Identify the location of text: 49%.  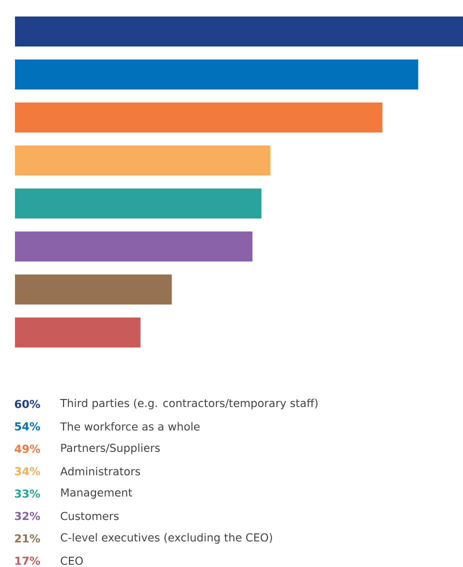
(27, 448).